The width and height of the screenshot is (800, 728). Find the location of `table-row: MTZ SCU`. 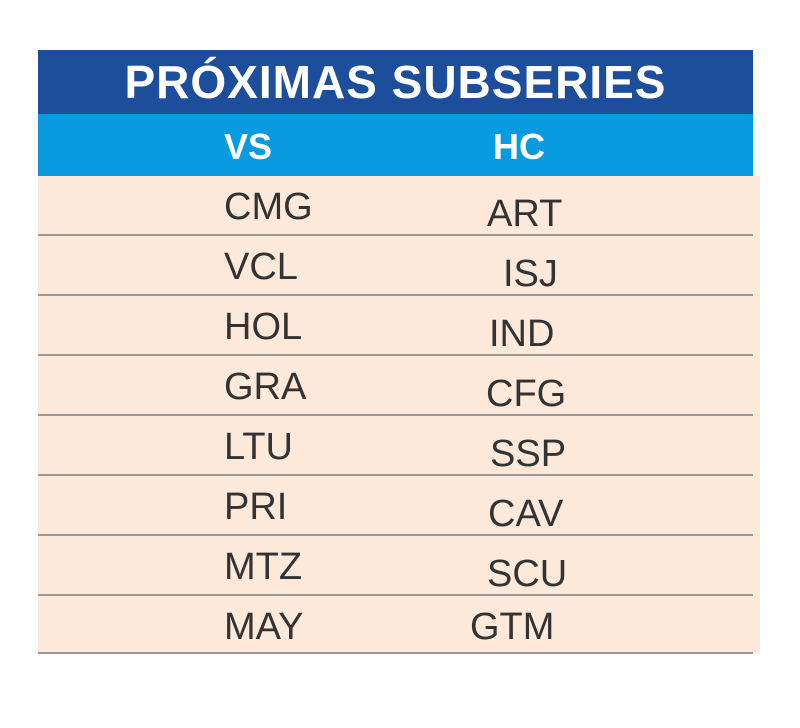

table-row: MTZ SCU is located at coordinates (395, 566).